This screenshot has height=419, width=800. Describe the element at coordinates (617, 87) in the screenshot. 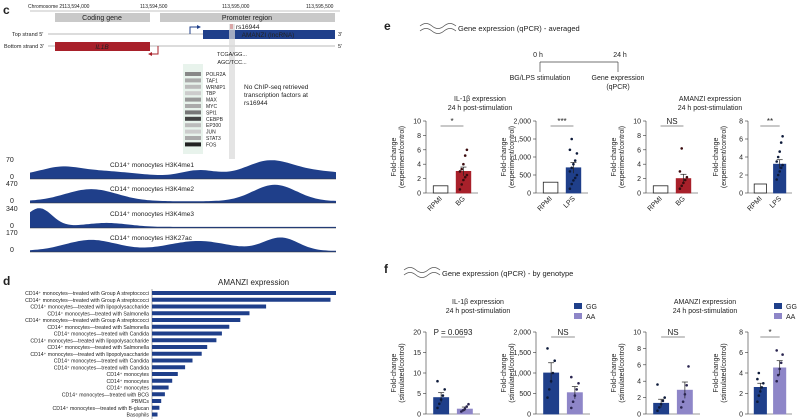

I see `expression-label-2: (qPCR)` at that location.